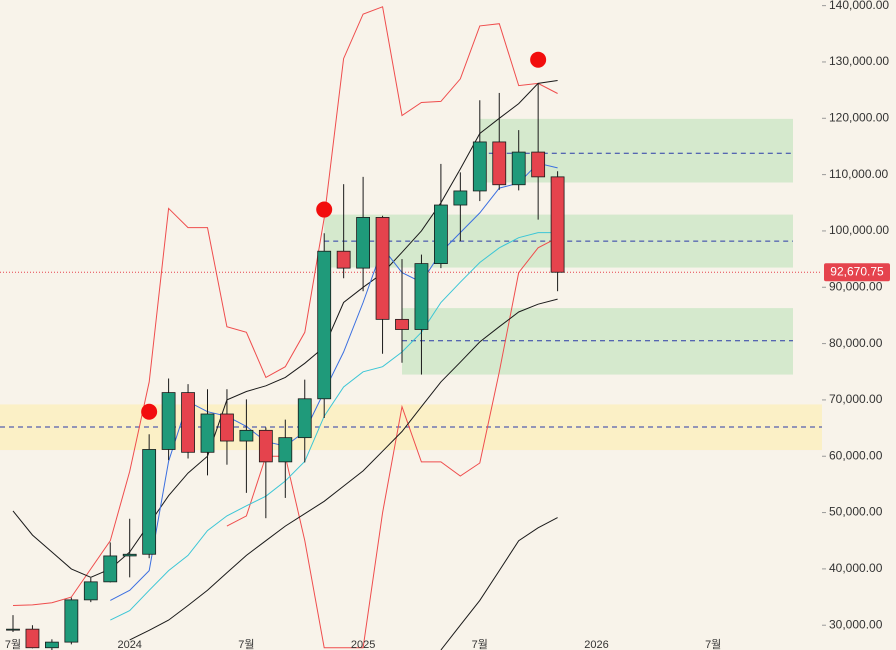  What do you see at coordinates (858, 174) in the screenshot?
I see `y-tick-label: 110,000.00` at bounding box center [858, 174].